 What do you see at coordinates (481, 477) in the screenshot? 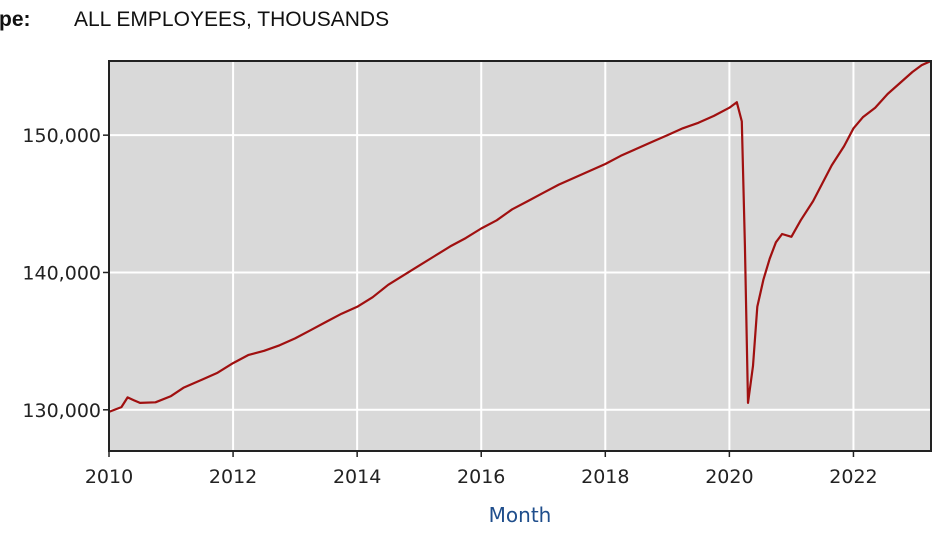
I see `x-tick-label: 2016` at bounding box center [481, 477].